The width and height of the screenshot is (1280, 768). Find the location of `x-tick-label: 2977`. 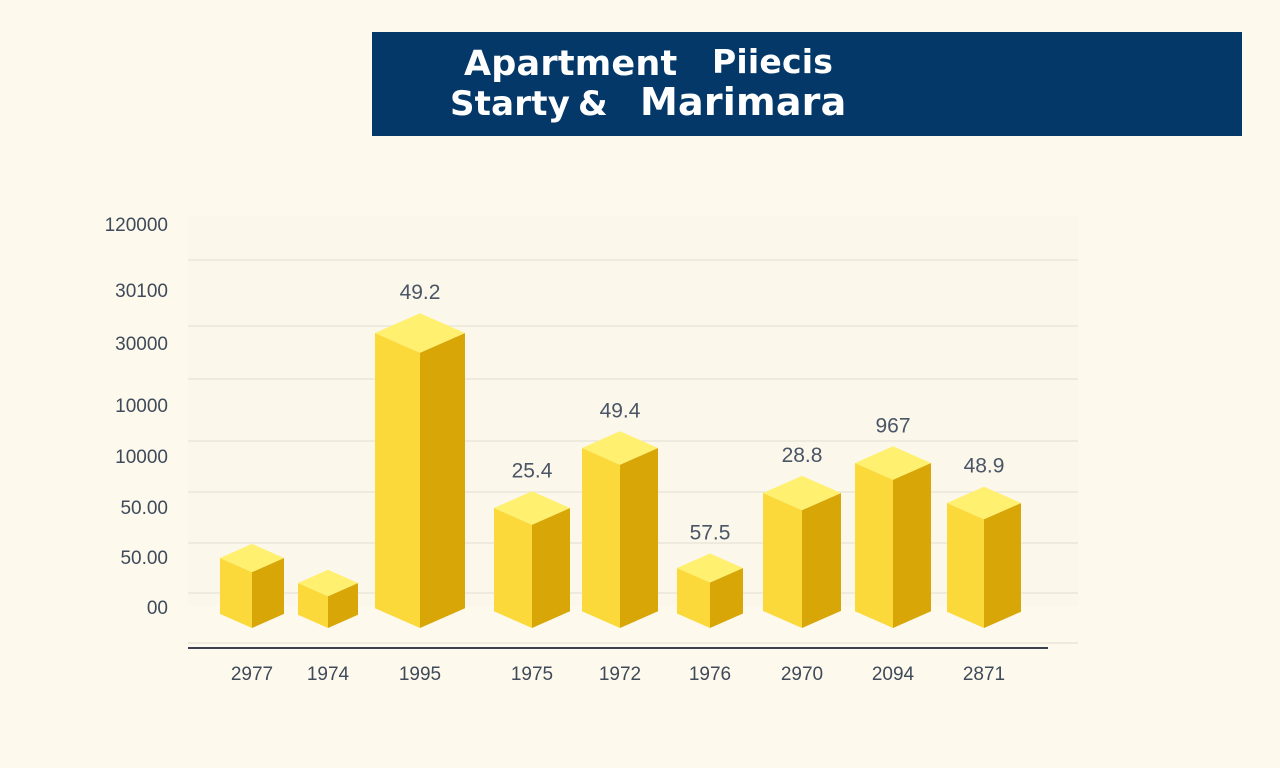

x-tick-label: 2977 is located at coordinates (252, 674).